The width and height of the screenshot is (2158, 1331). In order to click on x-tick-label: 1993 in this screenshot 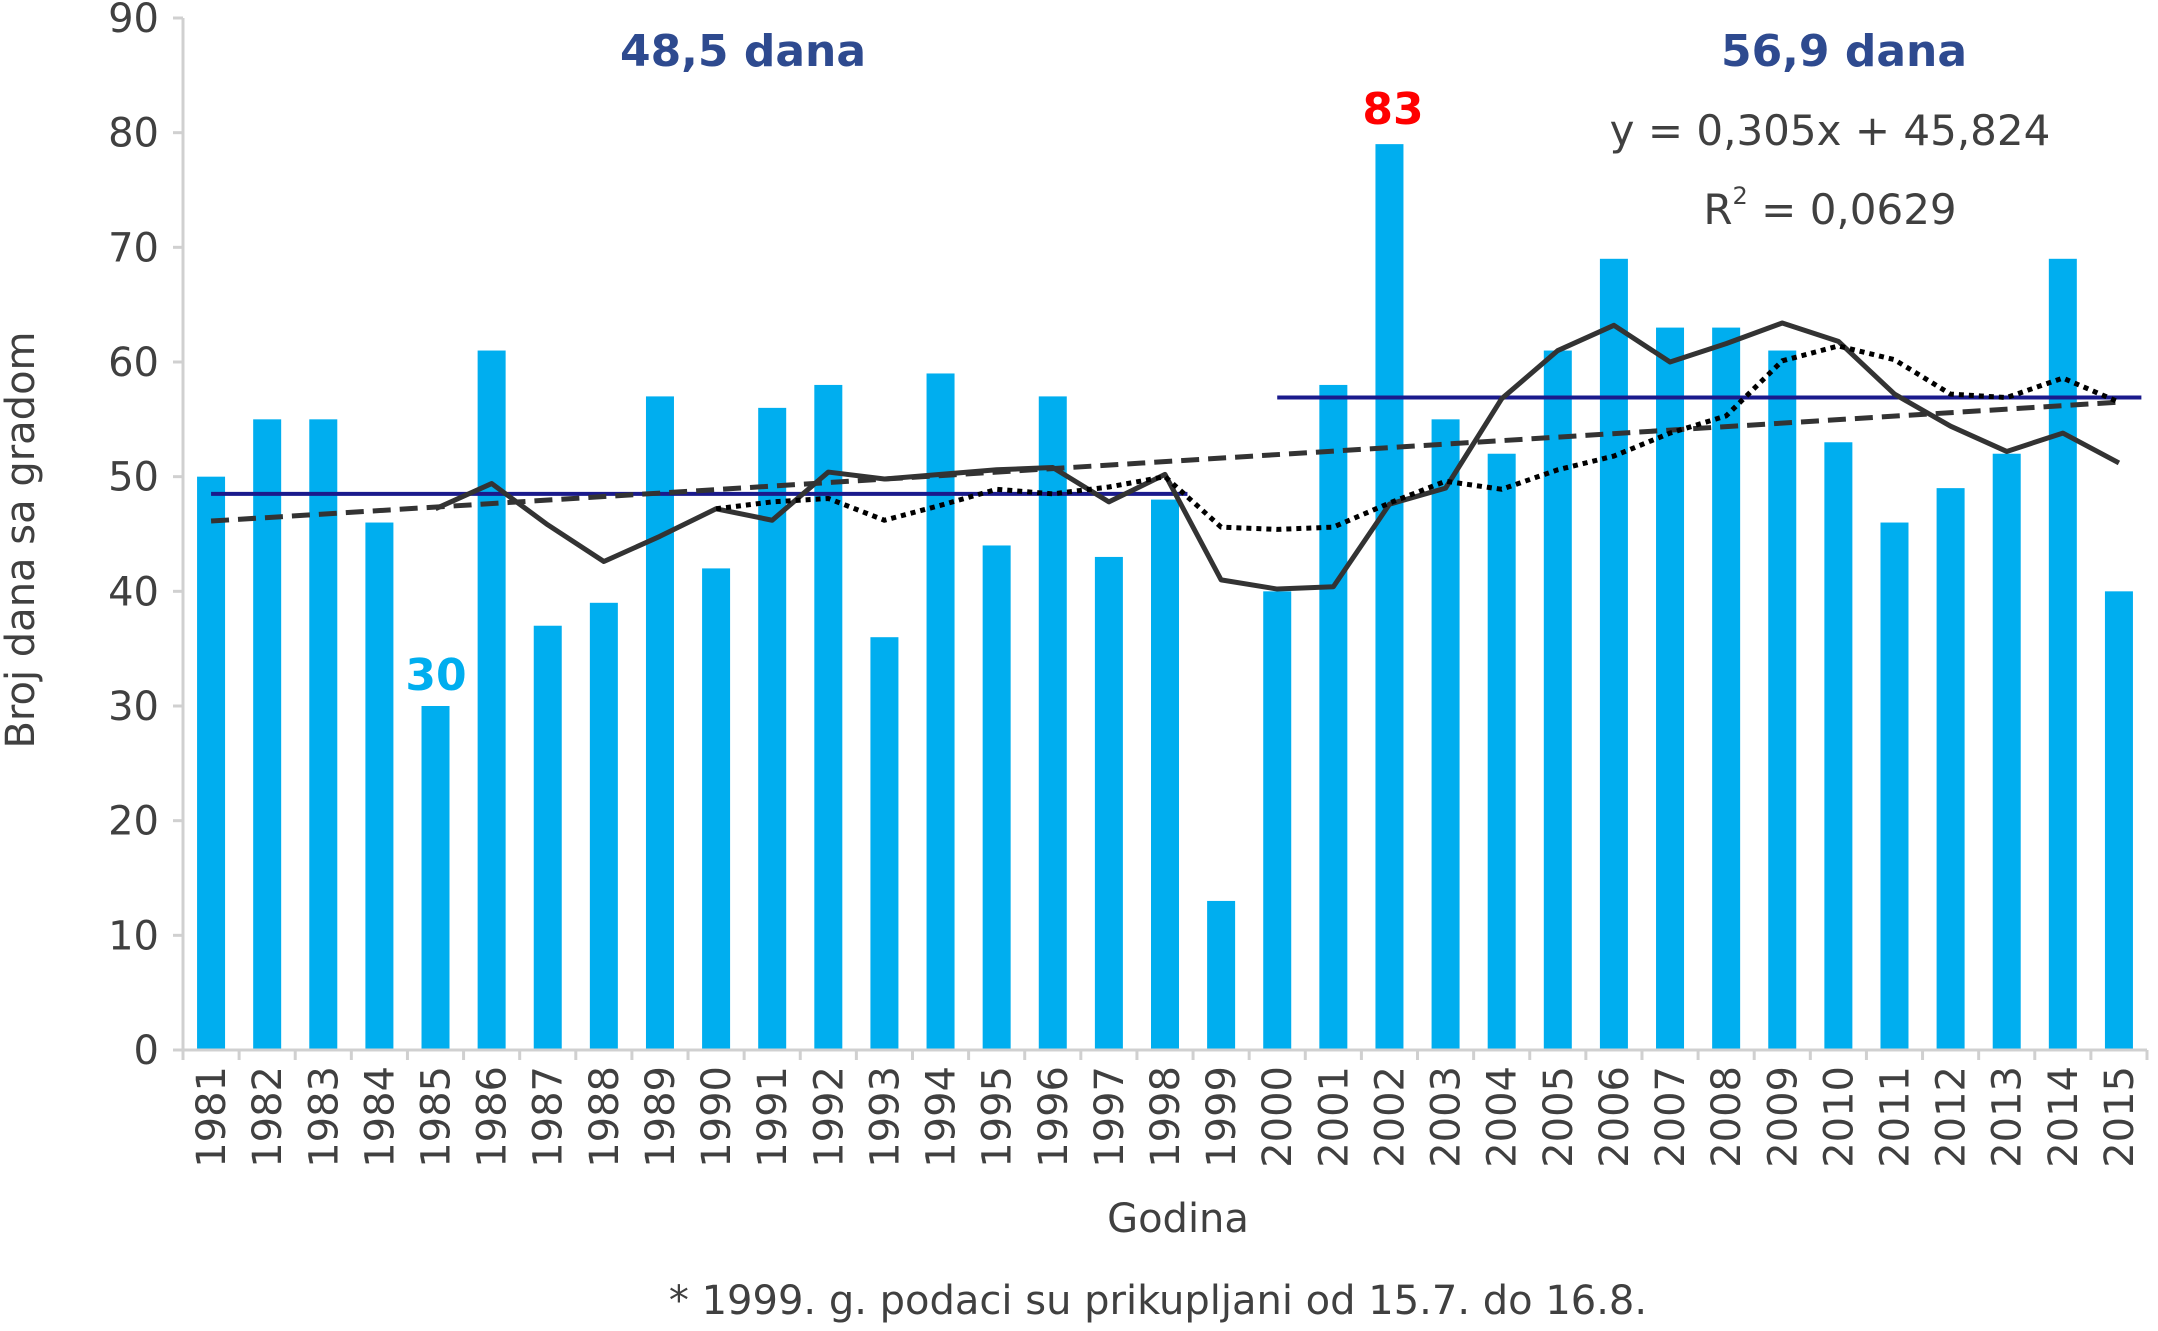, I will do `click(885, 1117)`.